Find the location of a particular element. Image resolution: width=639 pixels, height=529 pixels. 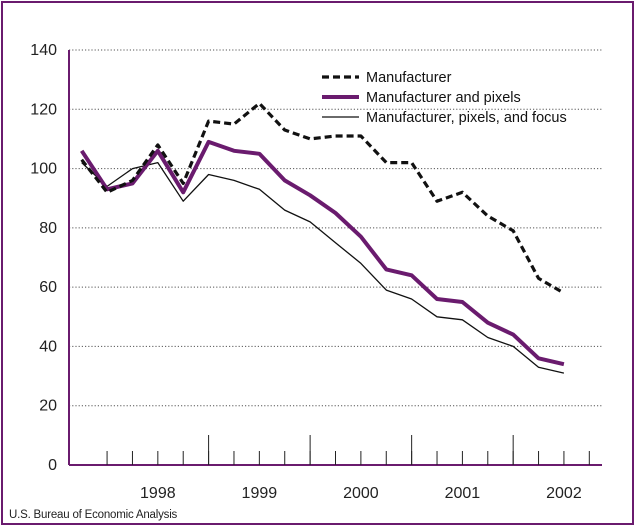

y-tick-labels: 0 20 40 60 80 100 120 140 is located at coordinates (43, 258).